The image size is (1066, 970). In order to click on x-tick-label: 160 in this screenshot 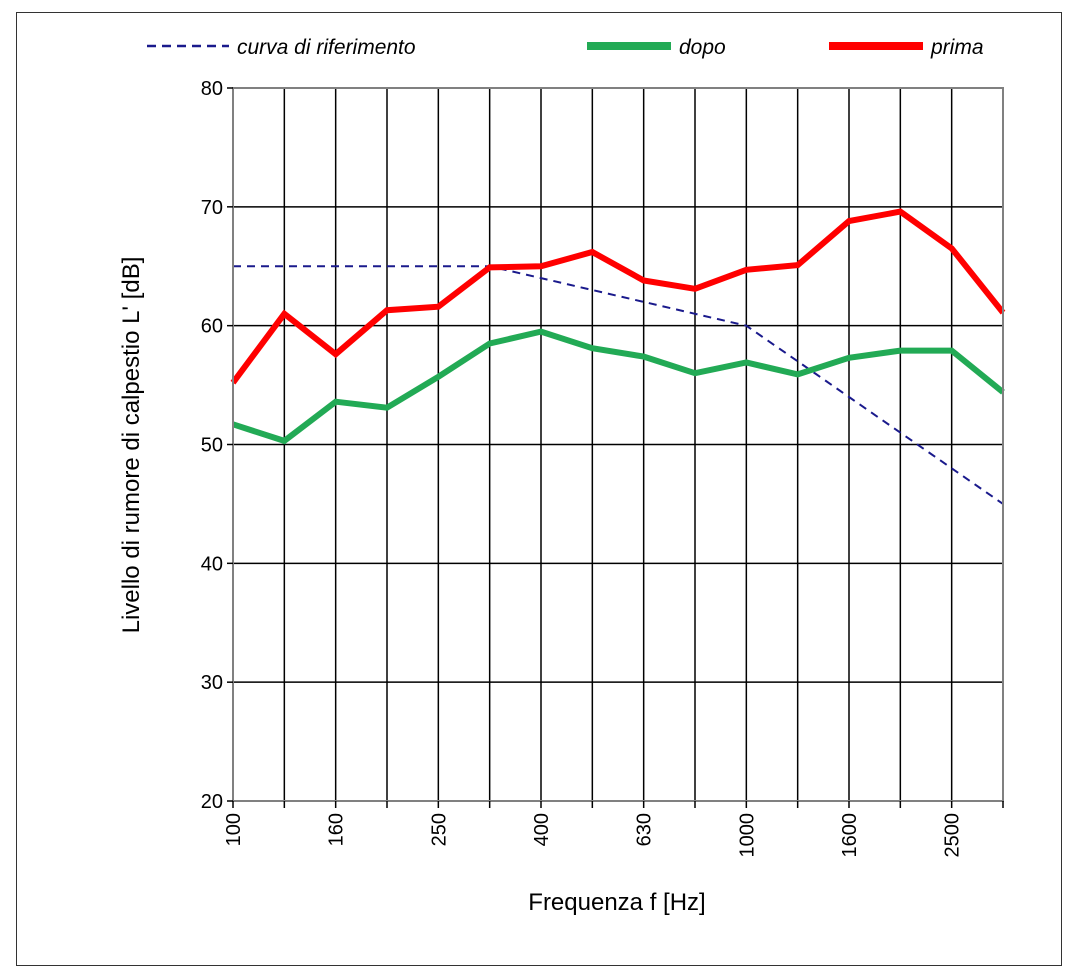, I will do `click(337, 829)`.